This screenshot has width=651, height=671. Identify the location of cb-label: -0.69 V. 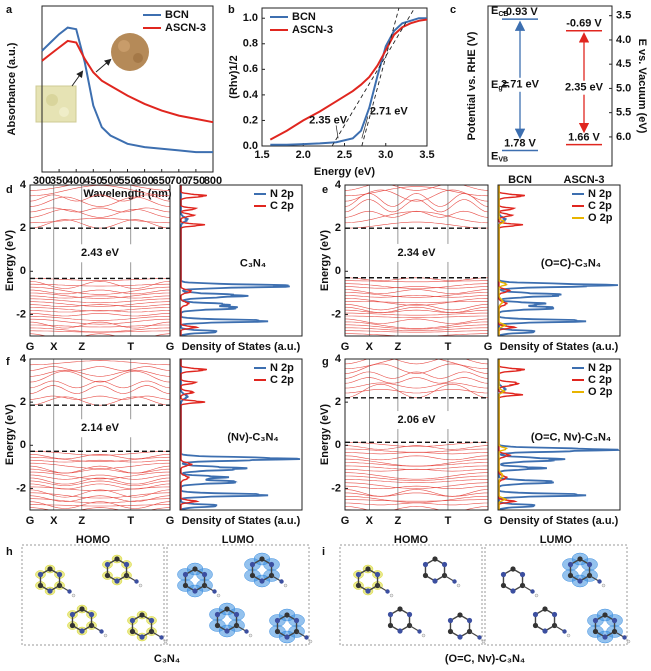
(584, 24).